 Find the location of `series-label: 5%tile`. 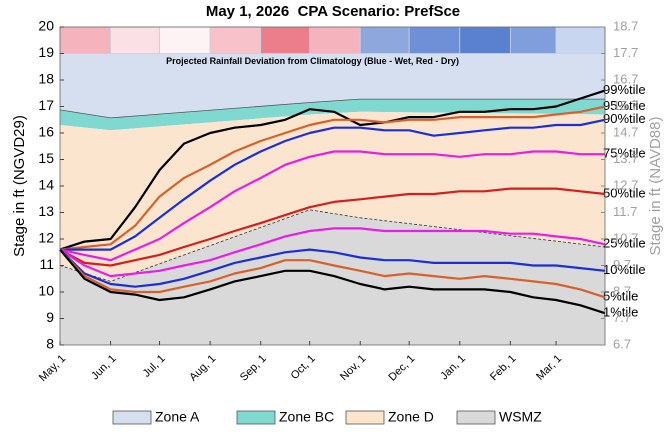

series-label: 5%tile is located at coordinates (620, 296).